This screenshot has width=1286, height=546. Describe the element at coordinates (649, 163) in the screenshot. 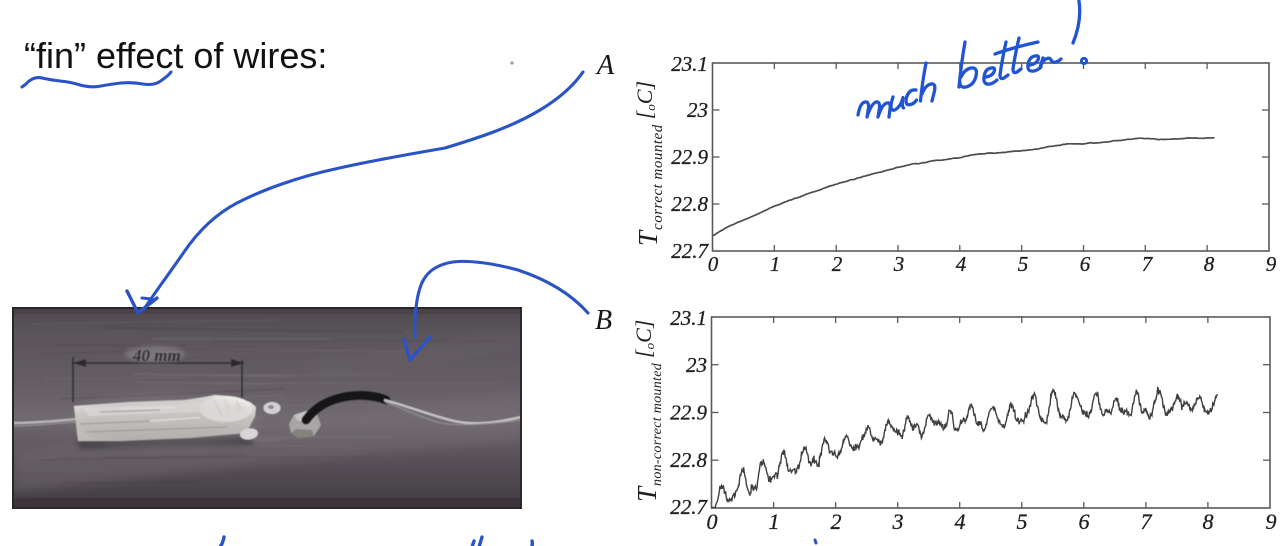

I see `svg-text: Tcorrect mounted[oC]` at that location.